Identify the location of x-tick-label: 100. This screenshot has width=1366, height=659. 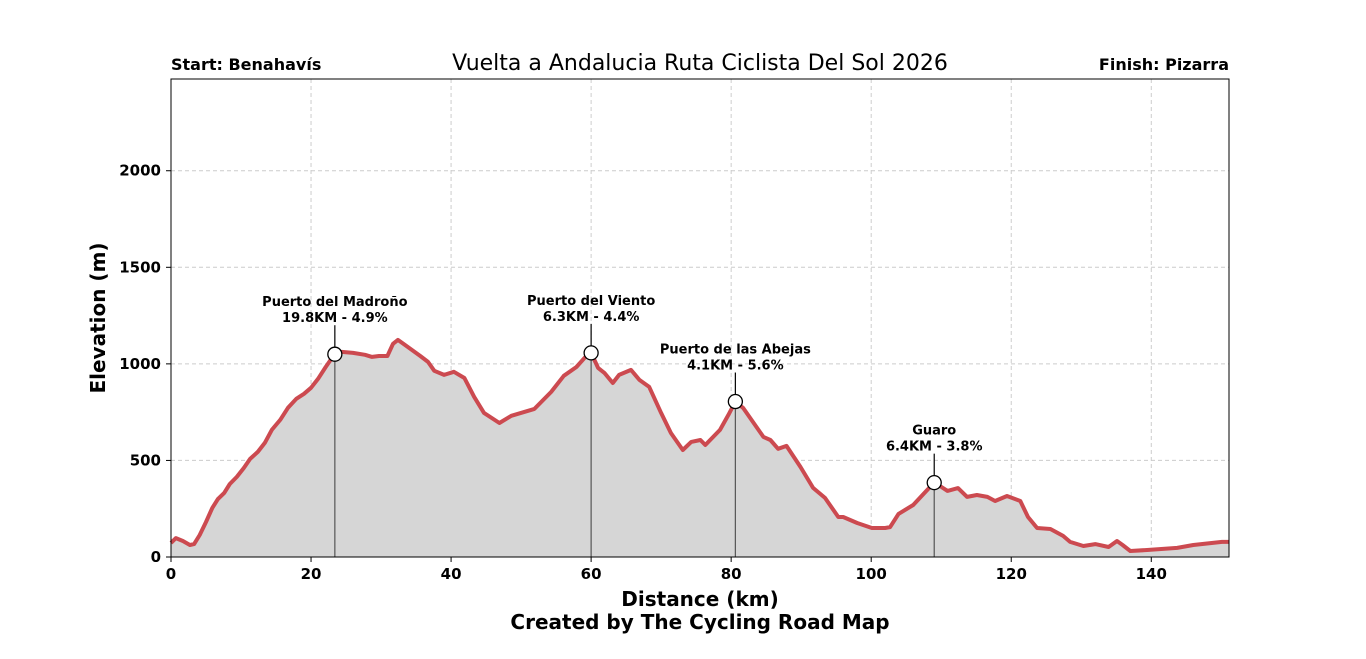
(871, 574).